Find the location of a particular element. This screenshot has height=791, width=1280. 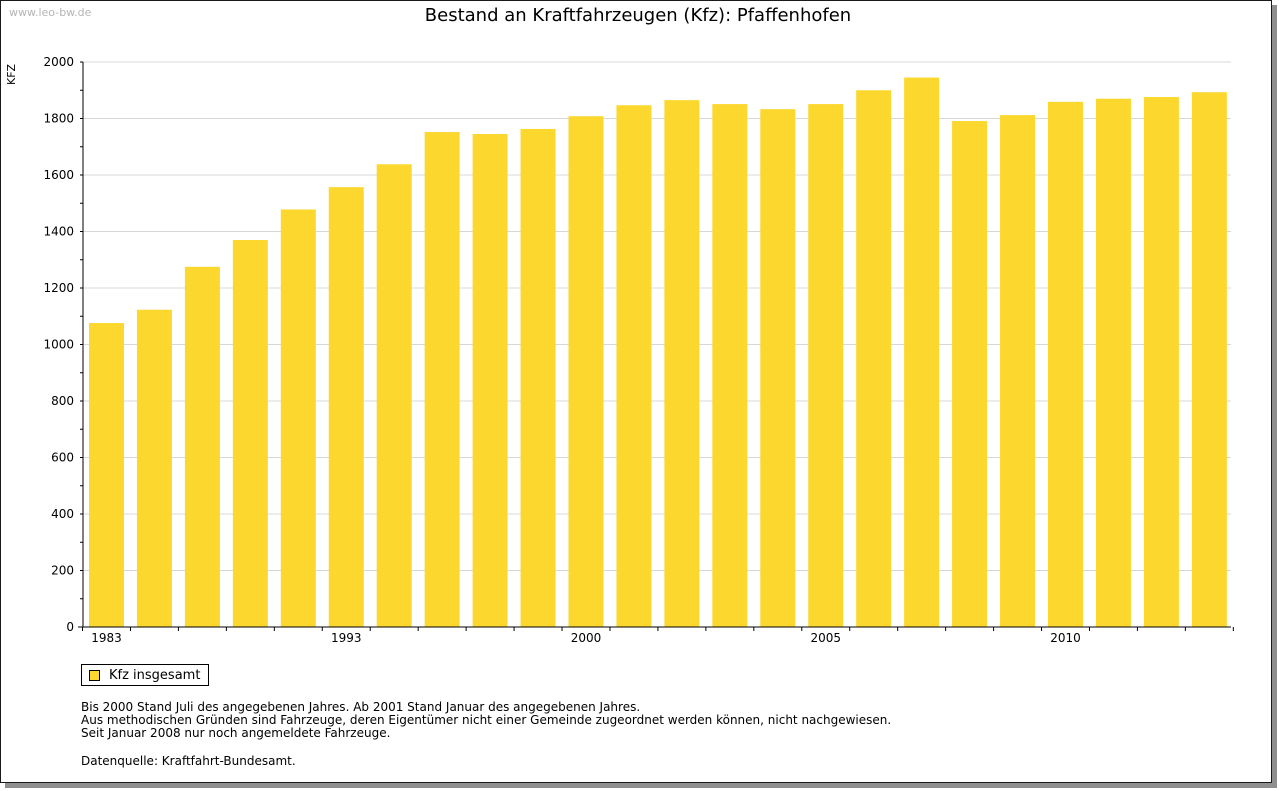

x-ticks: 1983 1993 2000 2005 2010 is located at coordinates (586, 638).